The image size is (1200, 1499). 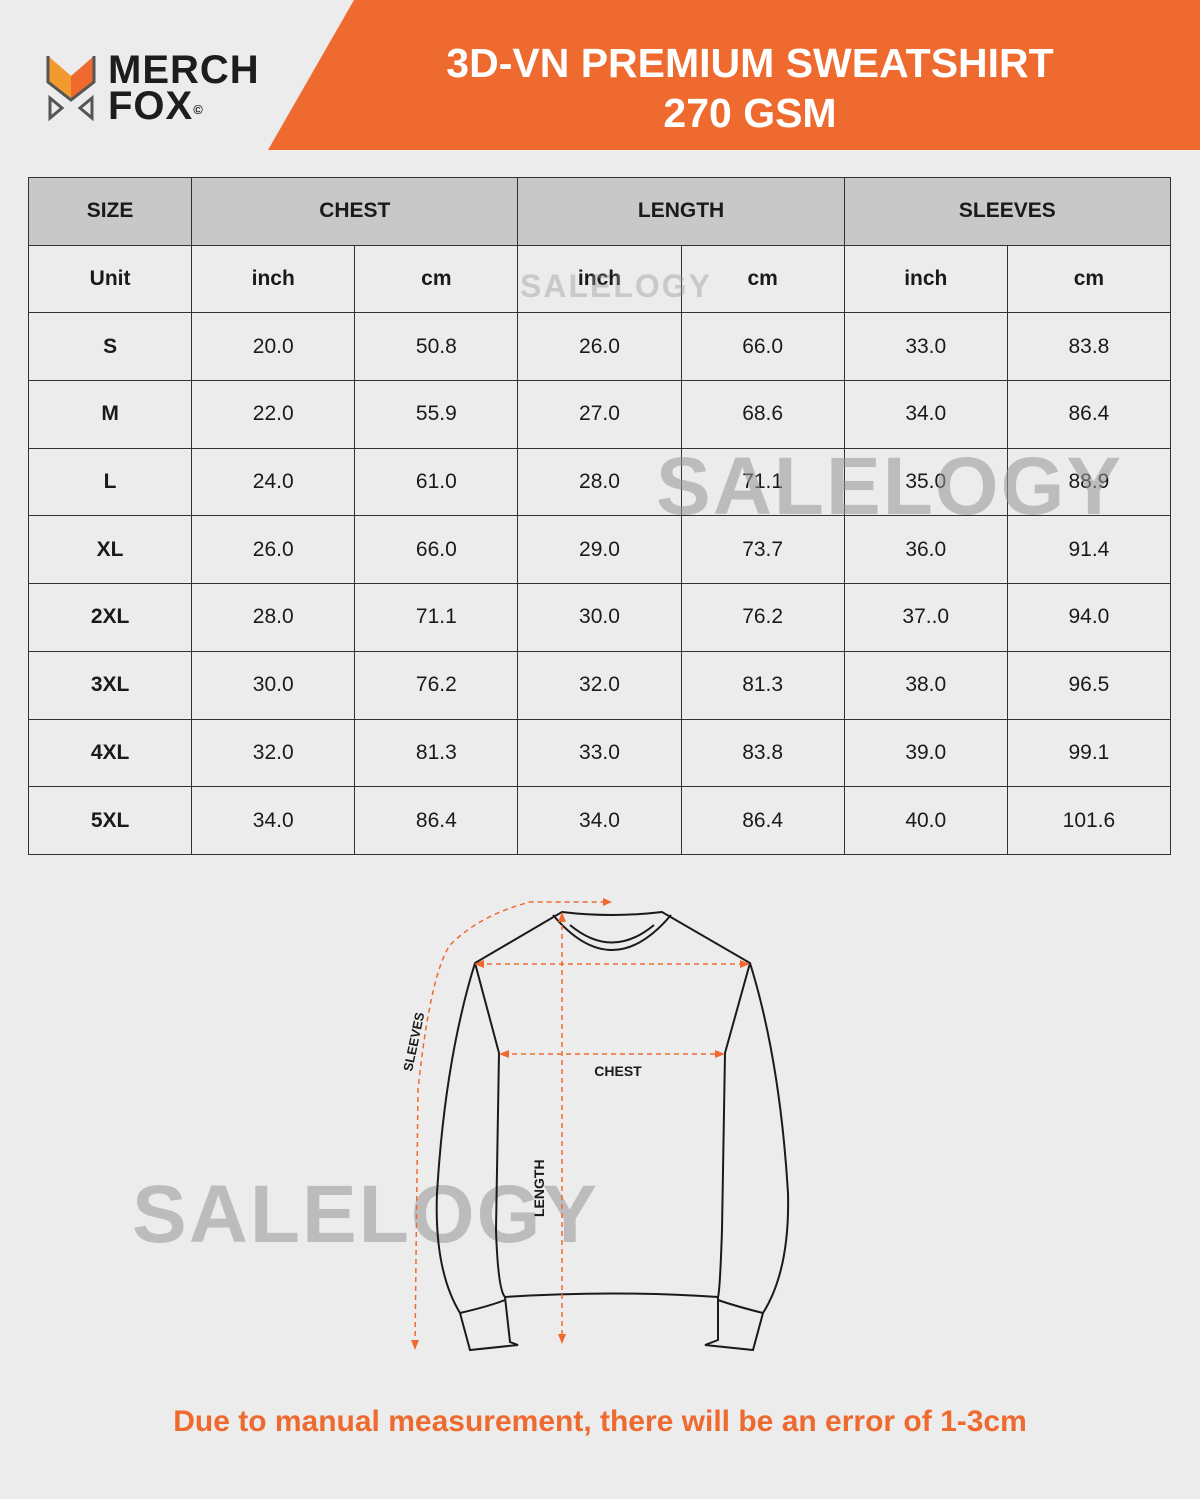 I want to click on copyright-mark: ©, so click(x=198, y=109).